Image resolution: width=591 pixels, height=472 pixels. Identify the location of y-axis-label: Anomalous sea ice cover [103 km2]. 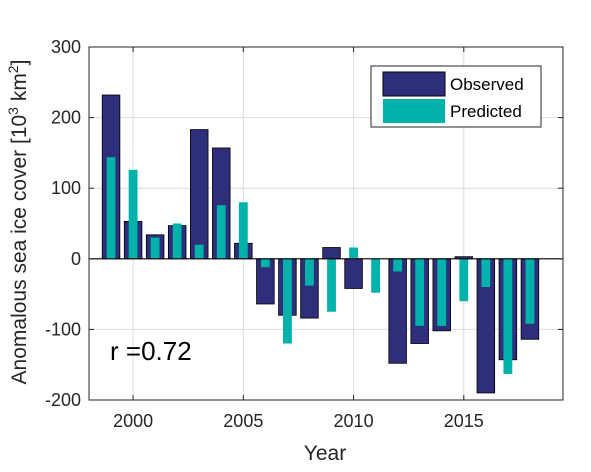
(18, 222).